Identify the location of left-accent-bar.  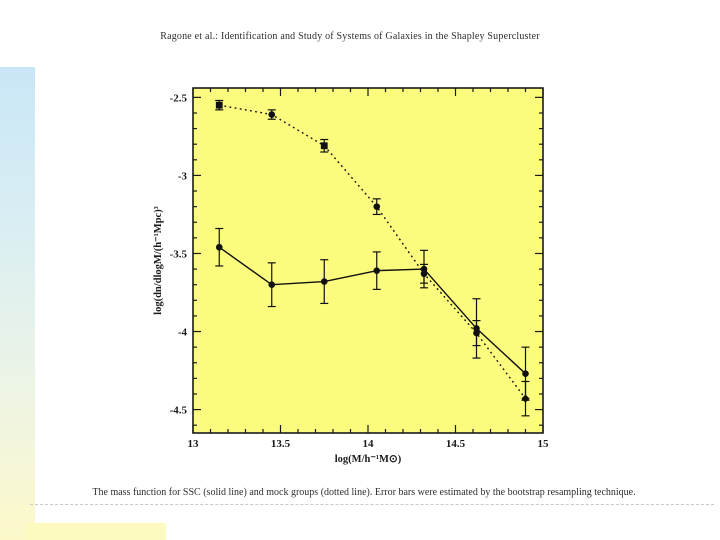
(17, 303).